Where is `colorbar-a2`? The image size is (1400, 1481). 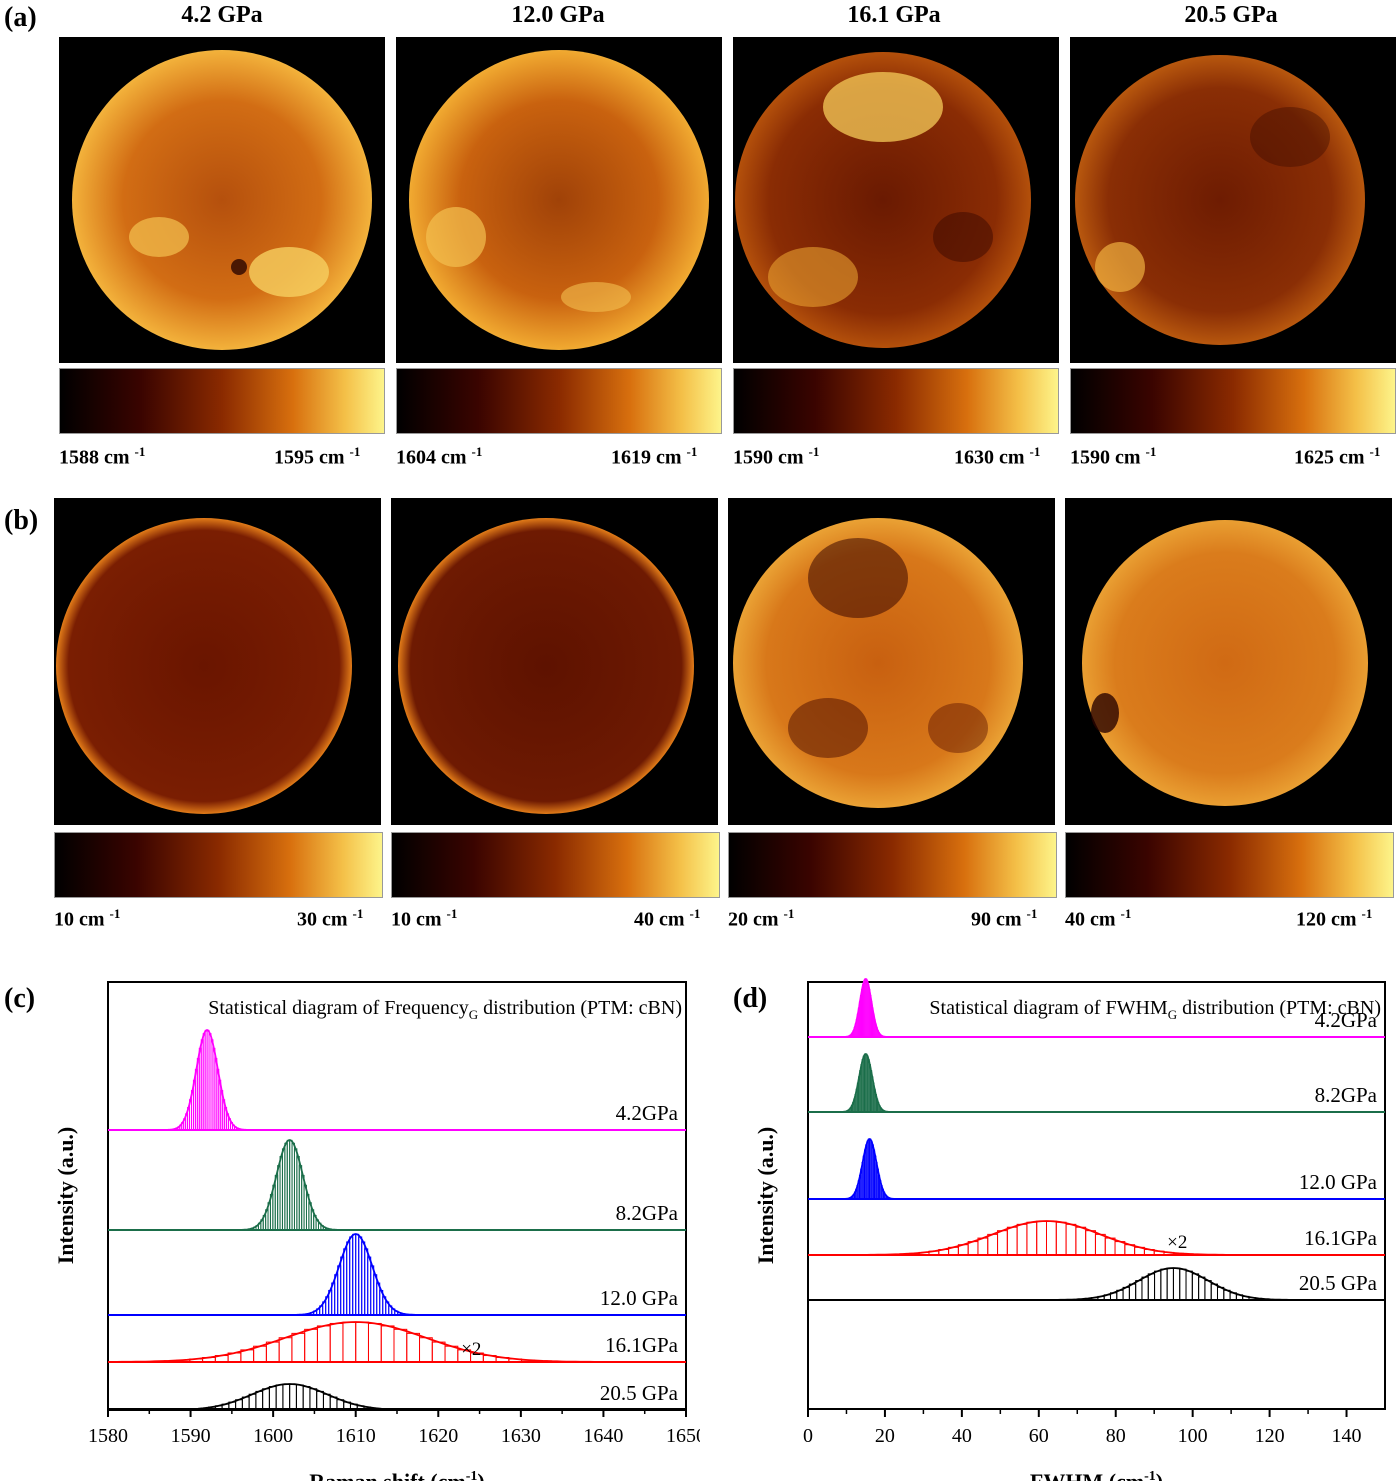 colorbar-a2 is located at coordinates (559, 401).